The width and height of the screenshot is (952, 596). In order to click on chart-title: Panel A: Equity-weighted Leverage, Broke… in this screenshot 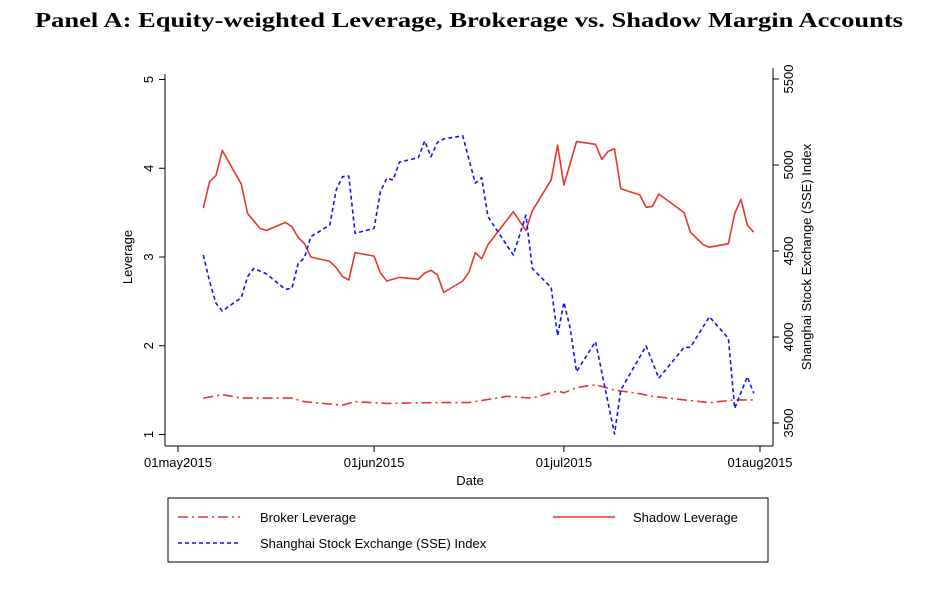, I will do `click(469, 20)`.